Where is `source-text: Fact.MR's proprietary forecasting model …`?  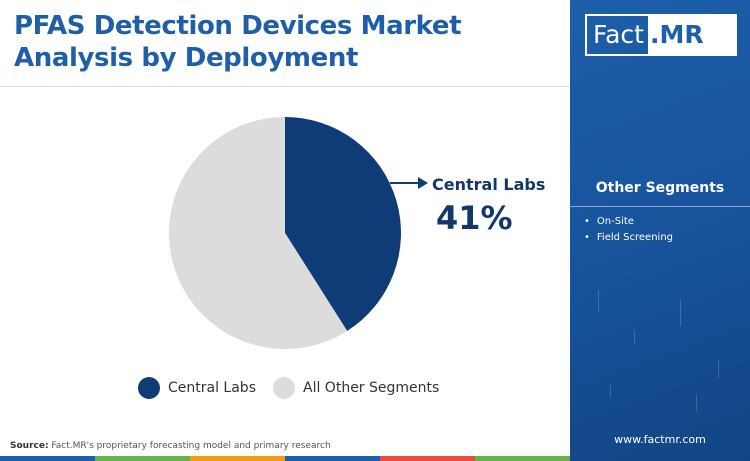 source-text: Fact.MR's proprietary forecasting model … is located at coordinates (189, 446).